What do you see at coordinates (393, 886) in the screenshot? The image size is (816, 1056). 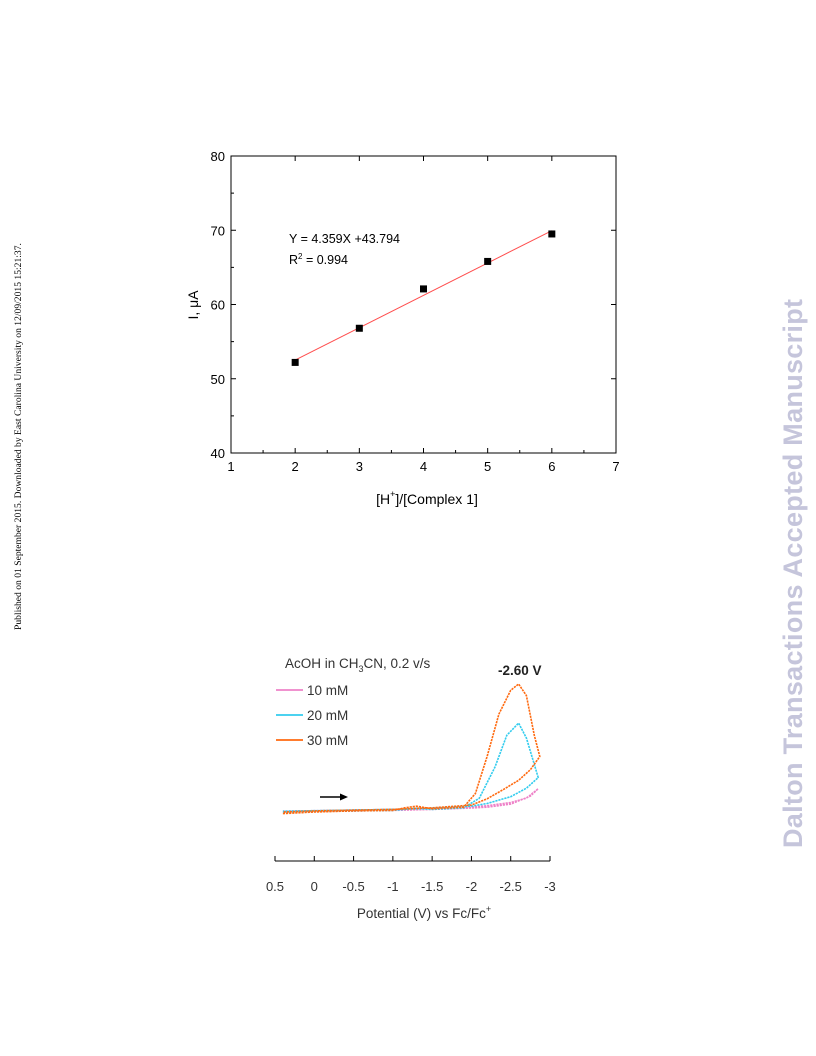 I see `x-tick-label: -1` at bounding box center [393, 886].